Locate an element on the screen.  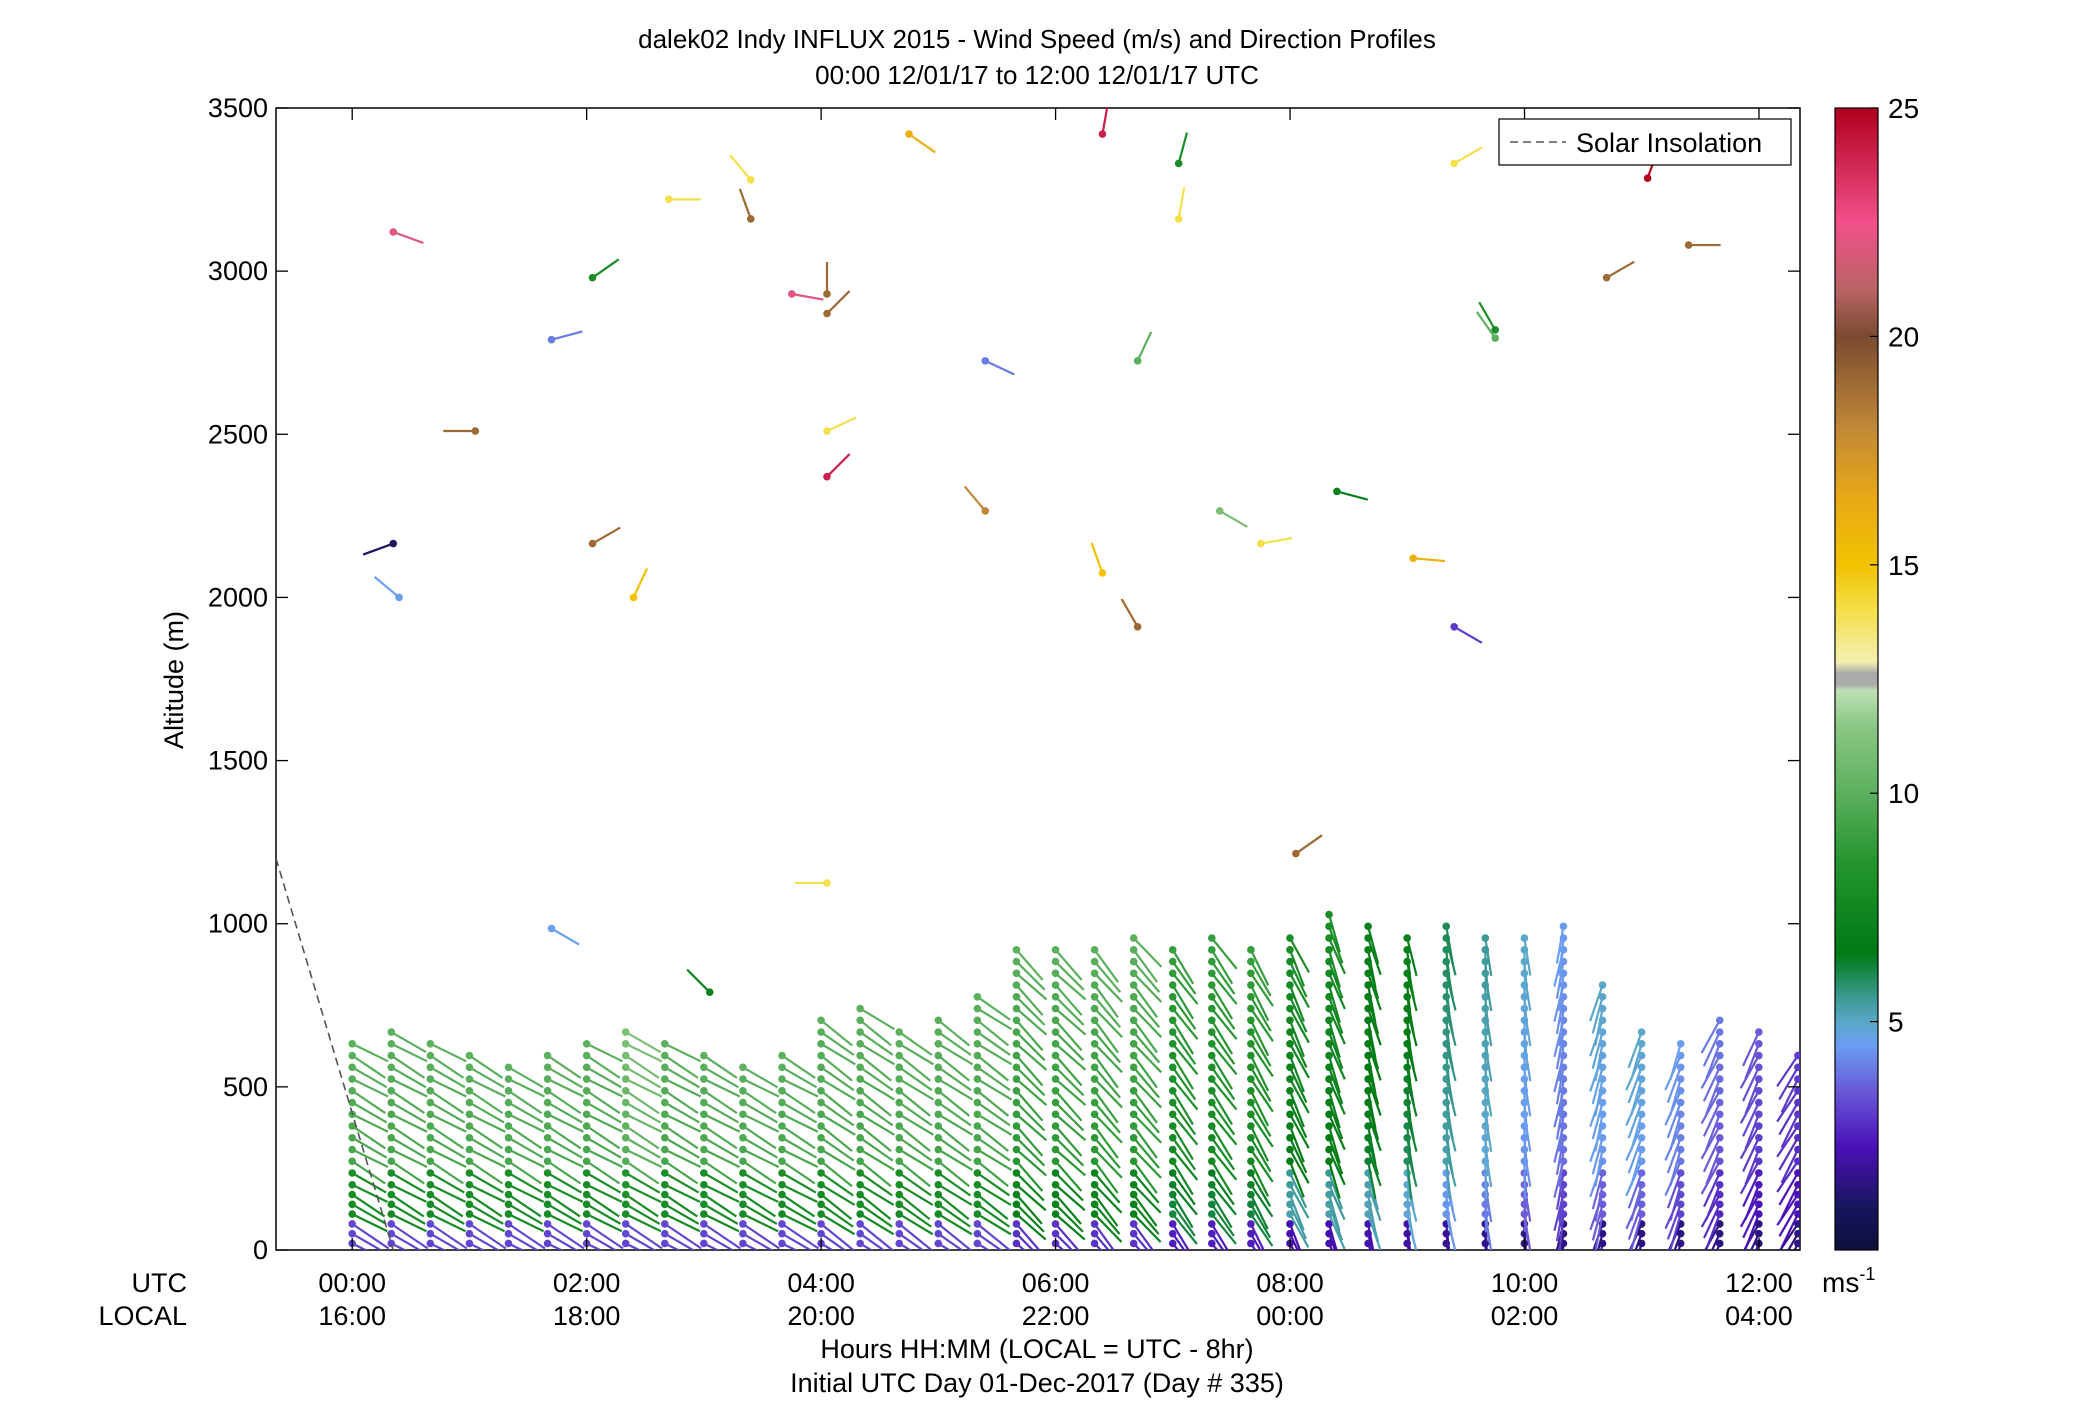
y-tick-label: 2000 is located at coordinates (238, 597).